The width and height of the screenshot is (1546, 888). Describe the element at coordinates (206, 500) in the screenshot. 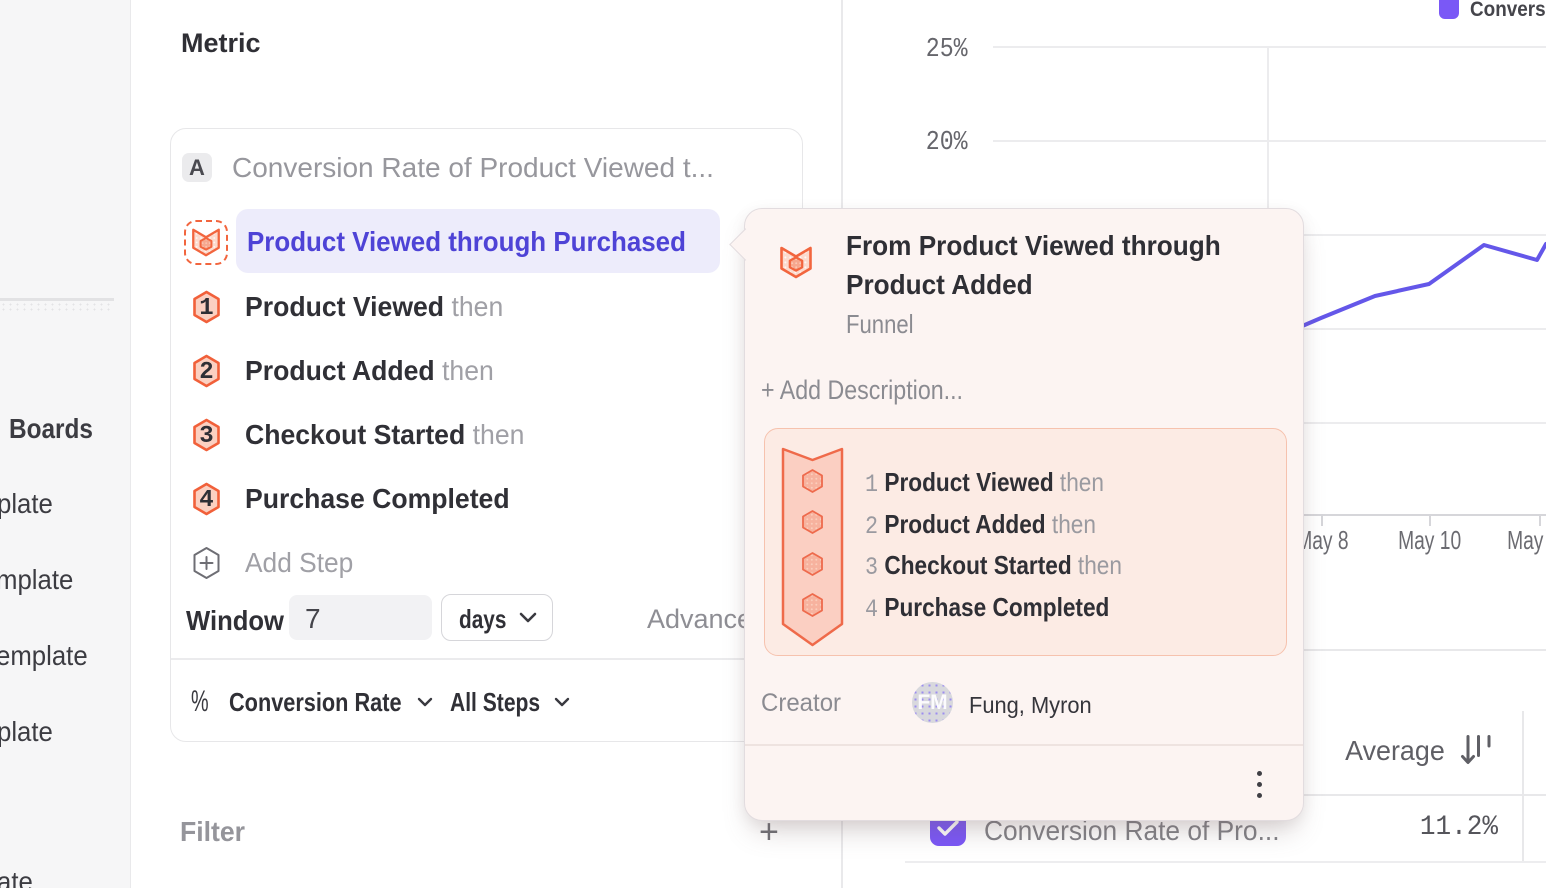

I see `svg-text: 4` at that location.